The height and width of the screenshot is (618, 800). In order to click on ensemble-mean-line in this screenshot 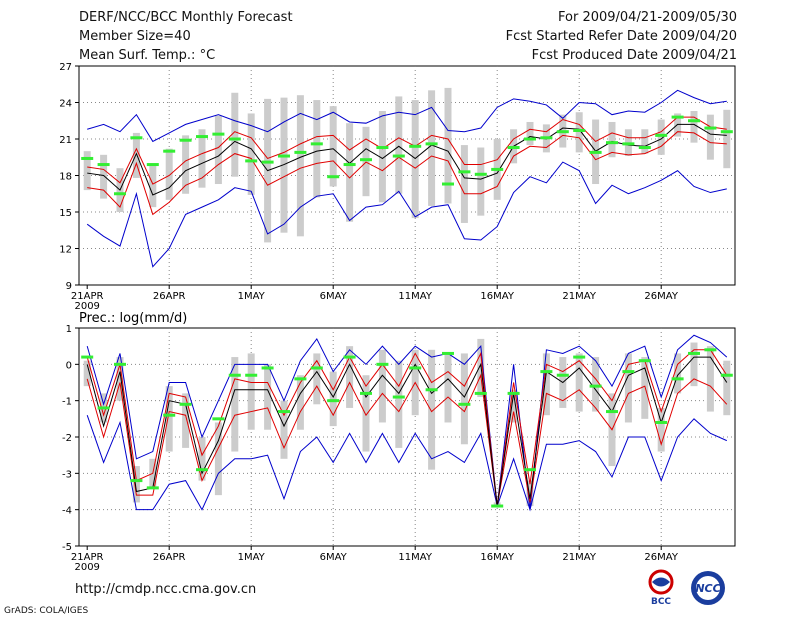, I will do `click(407, 159)`.